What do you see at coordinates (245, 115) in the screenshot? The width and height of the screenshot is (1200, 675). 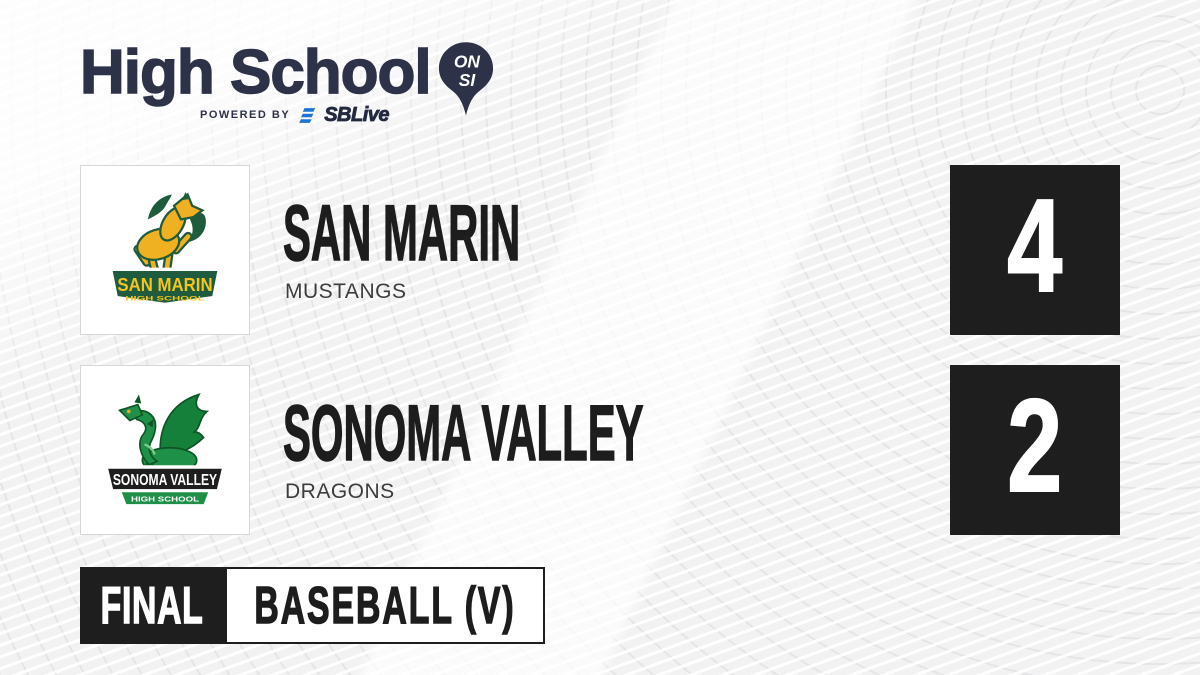 I see `powered-by-label: POWERED BY` at bounding box center [245, 115].